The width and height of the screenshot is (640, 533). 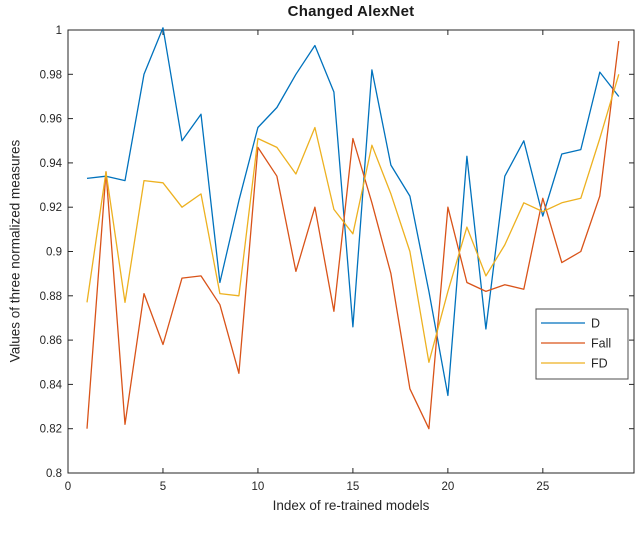 What do you see at coordinates (599, 364) in the screenshot?
I see `legend-label-FD: FD` at bounding box center [599, 364].